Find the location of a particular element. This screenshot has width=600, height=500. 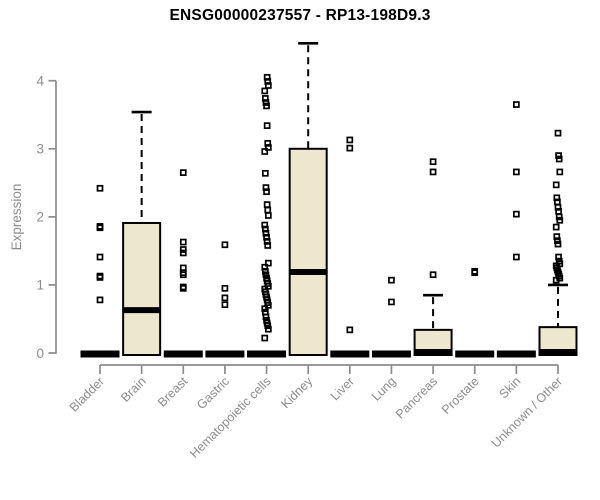

y-tick-label: 0 is located at coordinates (40, 353).